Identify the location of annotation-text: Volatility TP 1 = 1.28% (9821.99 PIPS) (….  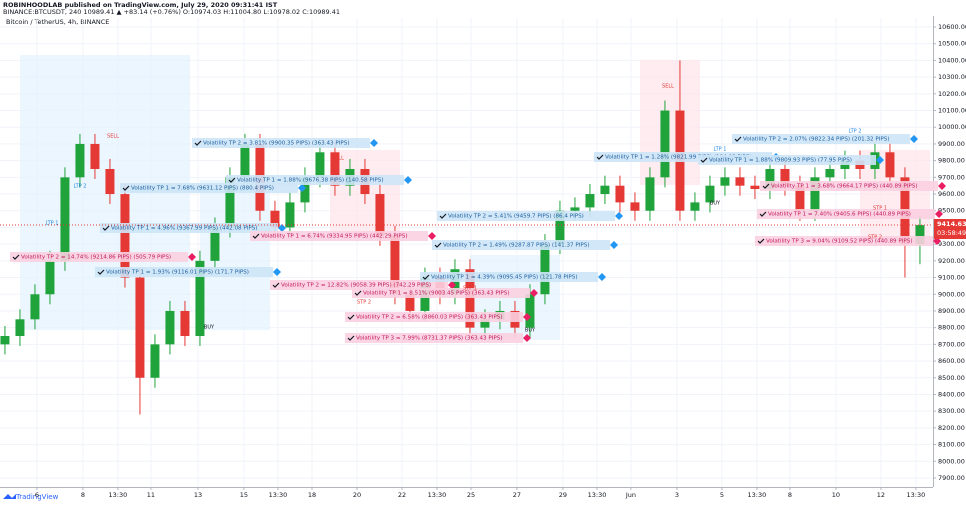
(678, 158).